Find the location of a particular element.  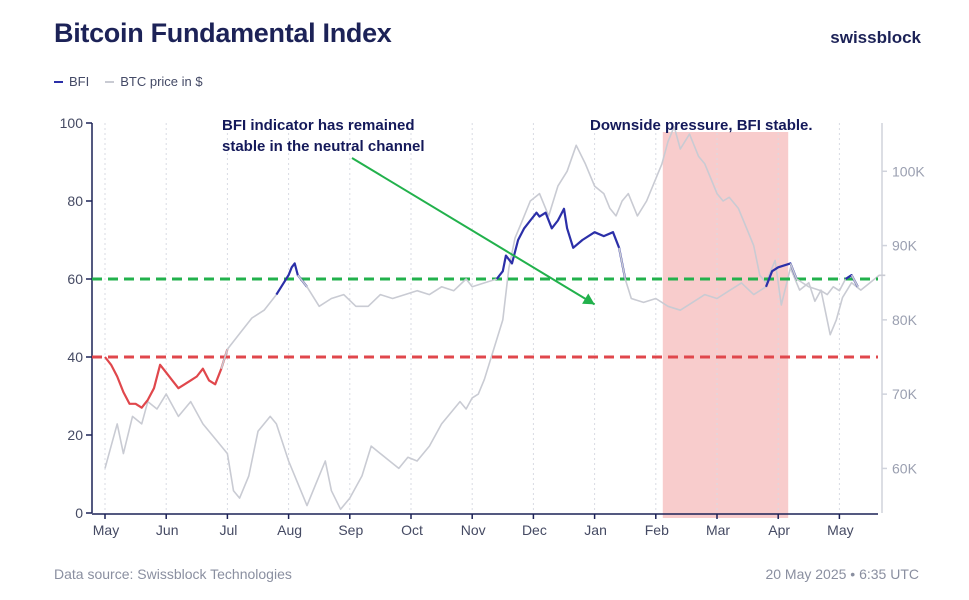

y-right-tick-label: 70K is located at coordinates (905, 394).